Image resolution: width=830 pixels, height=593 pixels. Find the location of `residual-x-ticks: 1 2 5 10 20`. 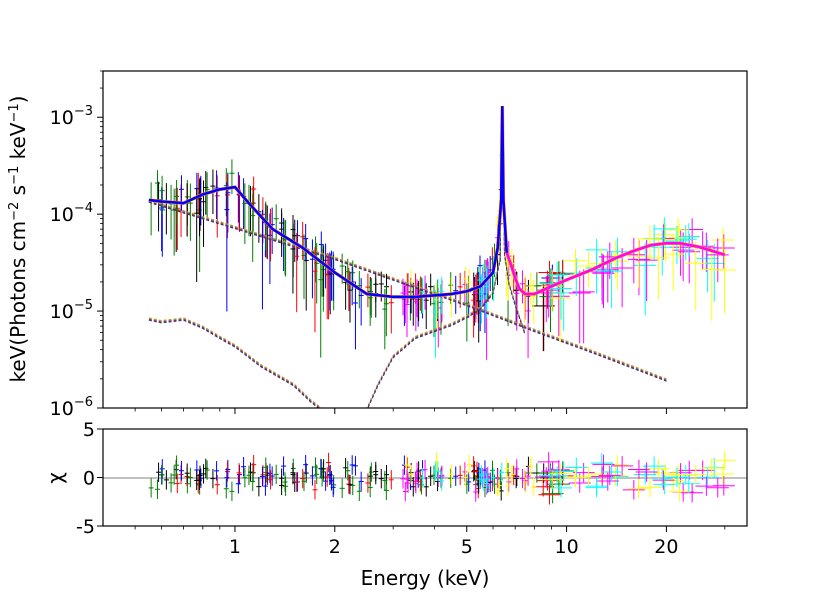

residual-x-ticks: 1 2 5 10 20 is located at coordinates (430, 542).